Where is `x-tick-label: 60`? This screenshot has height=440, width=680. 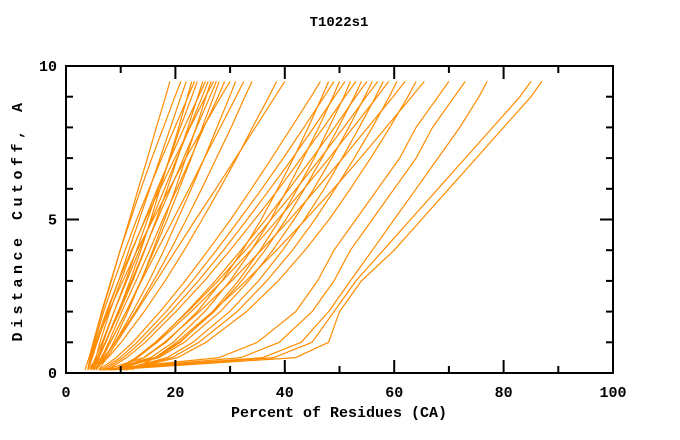 x-tick-label: 60 is located at coordinates (394, 393).